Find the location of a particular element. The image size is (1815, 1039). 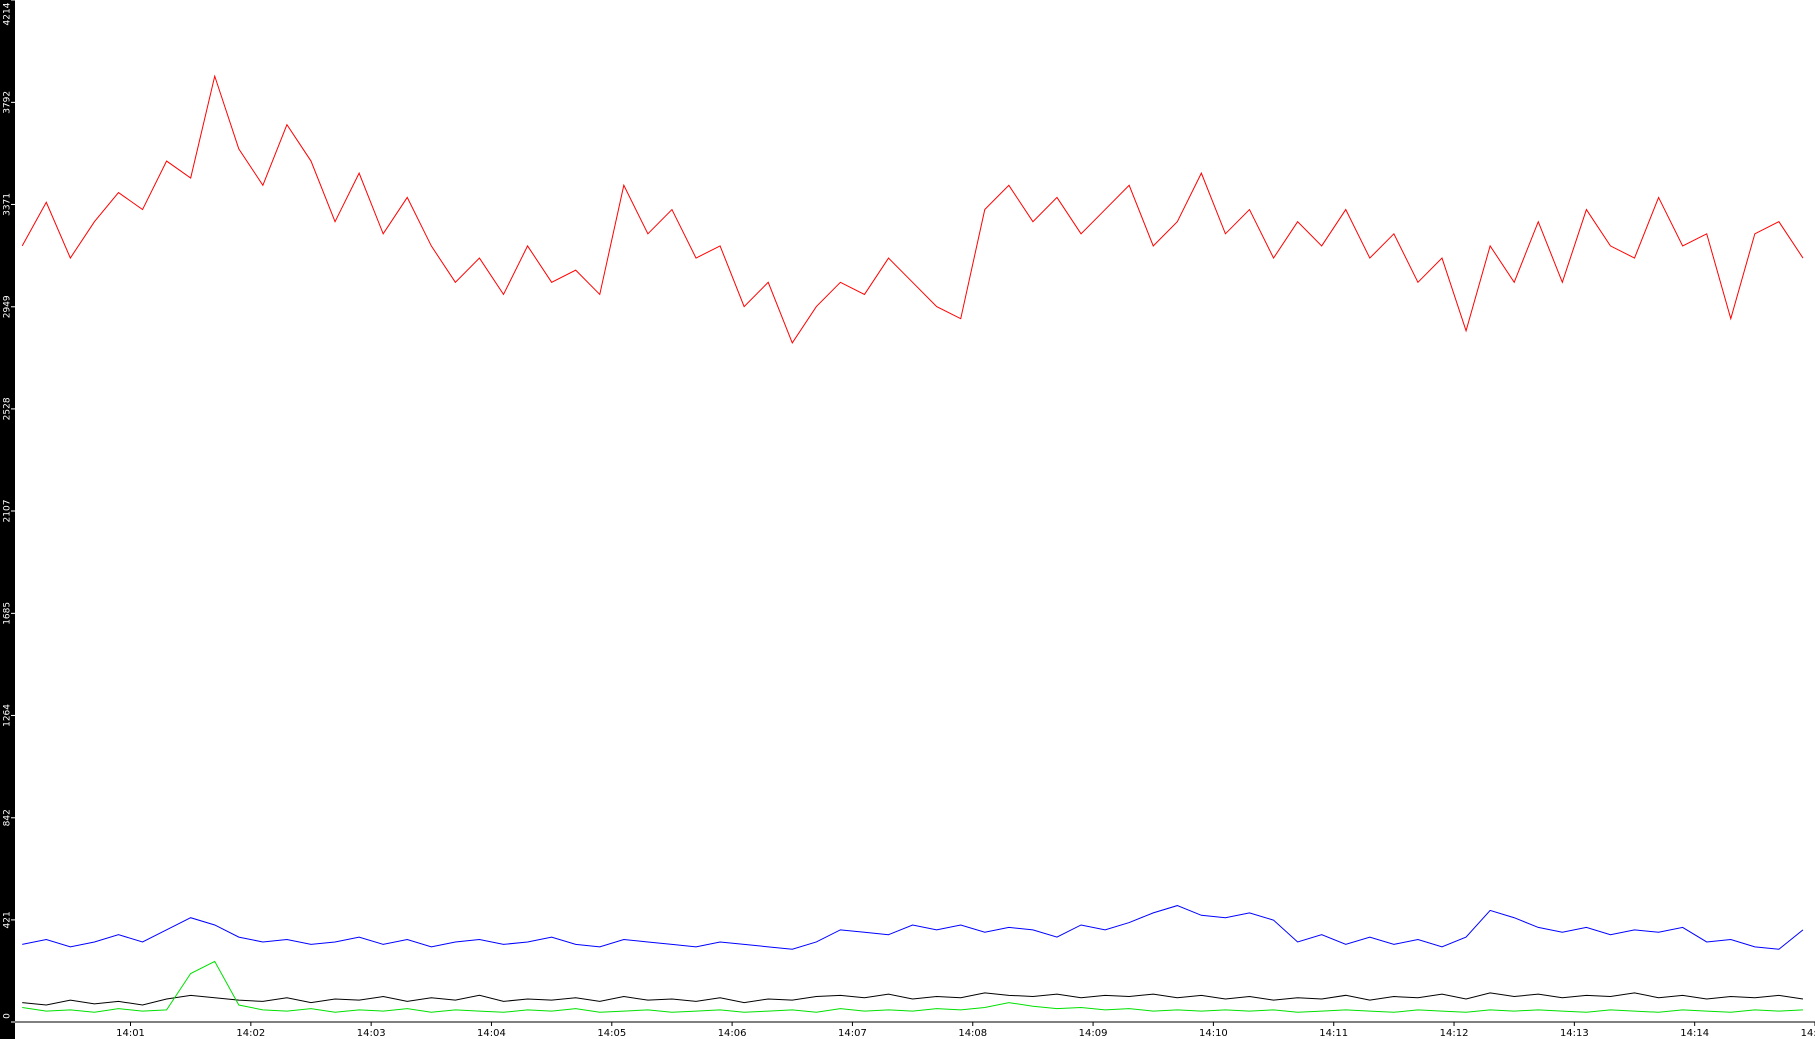

y-tick-label: 2528 is located at coordinates (8, 408).